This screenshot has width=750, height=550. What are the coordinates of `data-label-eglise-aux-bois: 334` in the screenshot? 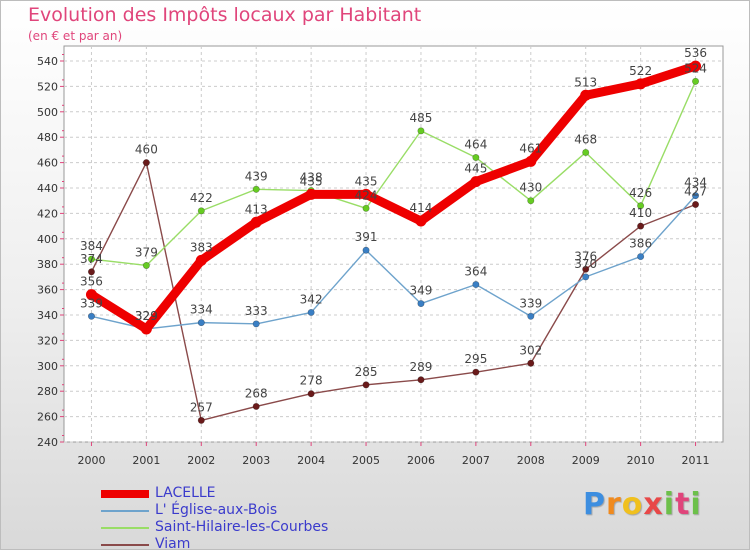 It's located at (201, 310).